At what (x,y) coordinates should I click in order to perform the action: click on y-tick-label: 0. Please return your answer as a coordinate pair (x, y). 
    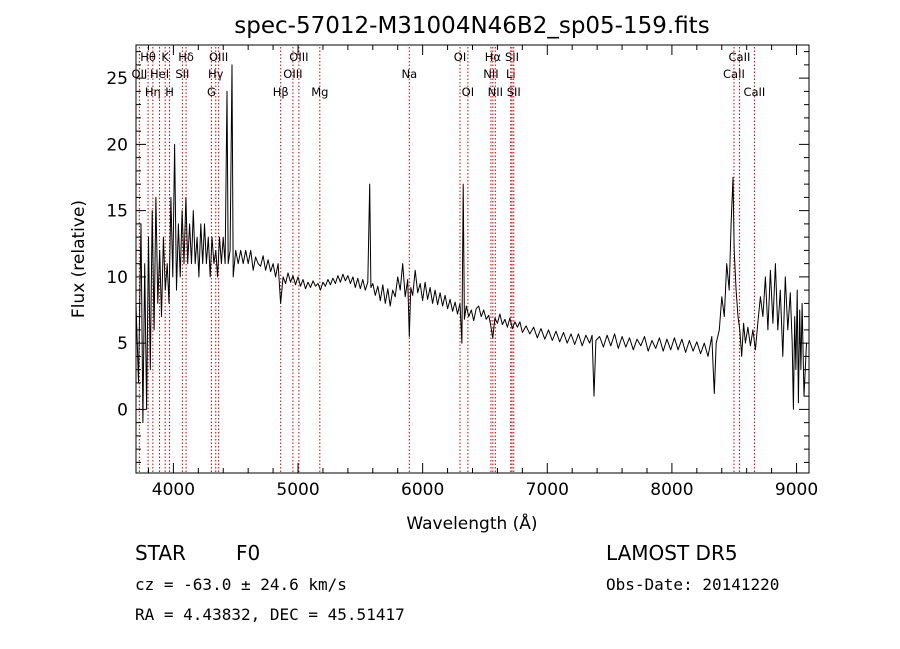
    Looking at the image, I should click on (122, 410).